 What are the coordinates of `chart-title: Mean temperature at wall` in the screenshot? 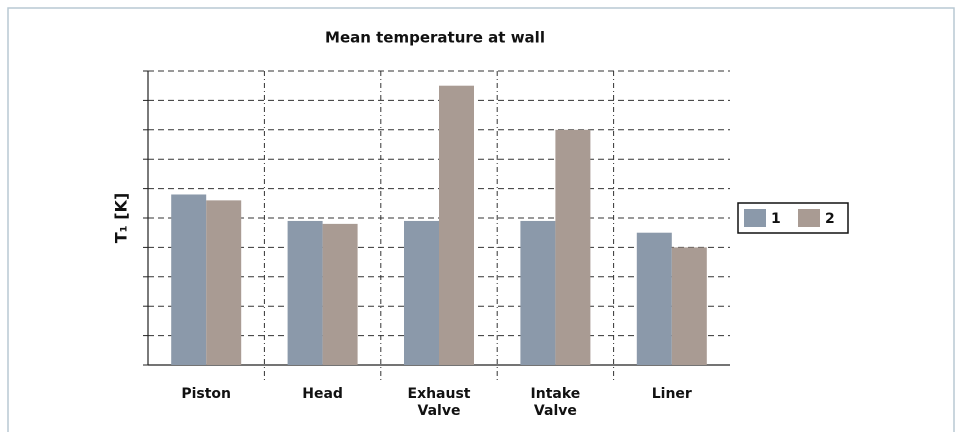 It's located at (435, 38).